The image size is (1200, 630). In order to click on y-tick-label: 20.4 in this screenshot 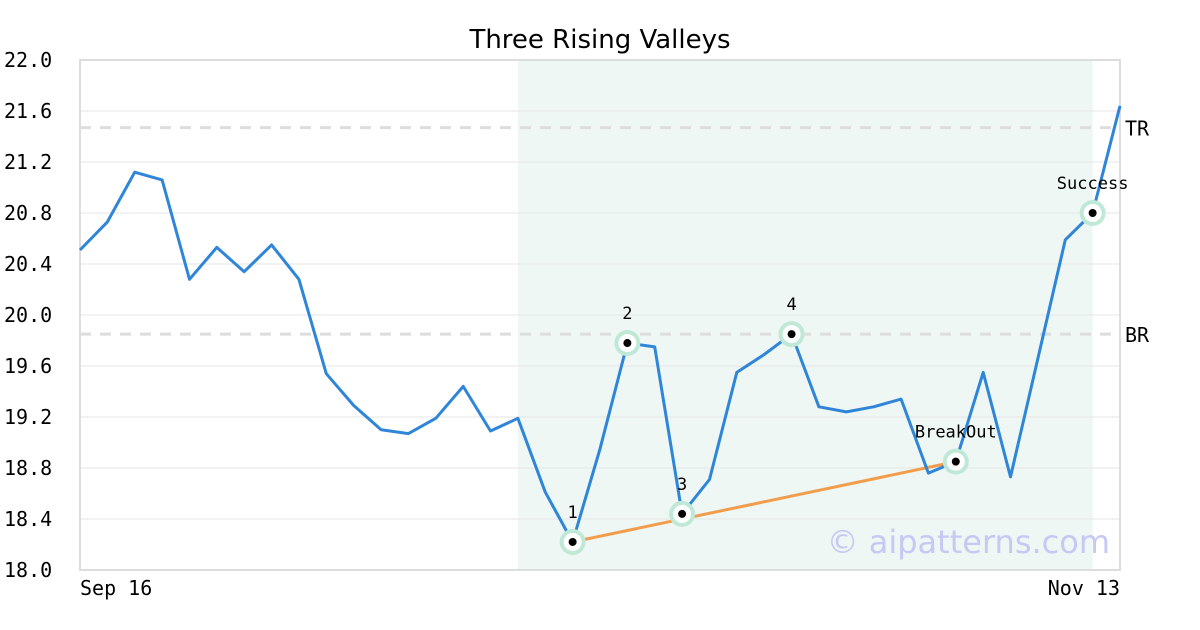, I will do `click(28, 264)`.